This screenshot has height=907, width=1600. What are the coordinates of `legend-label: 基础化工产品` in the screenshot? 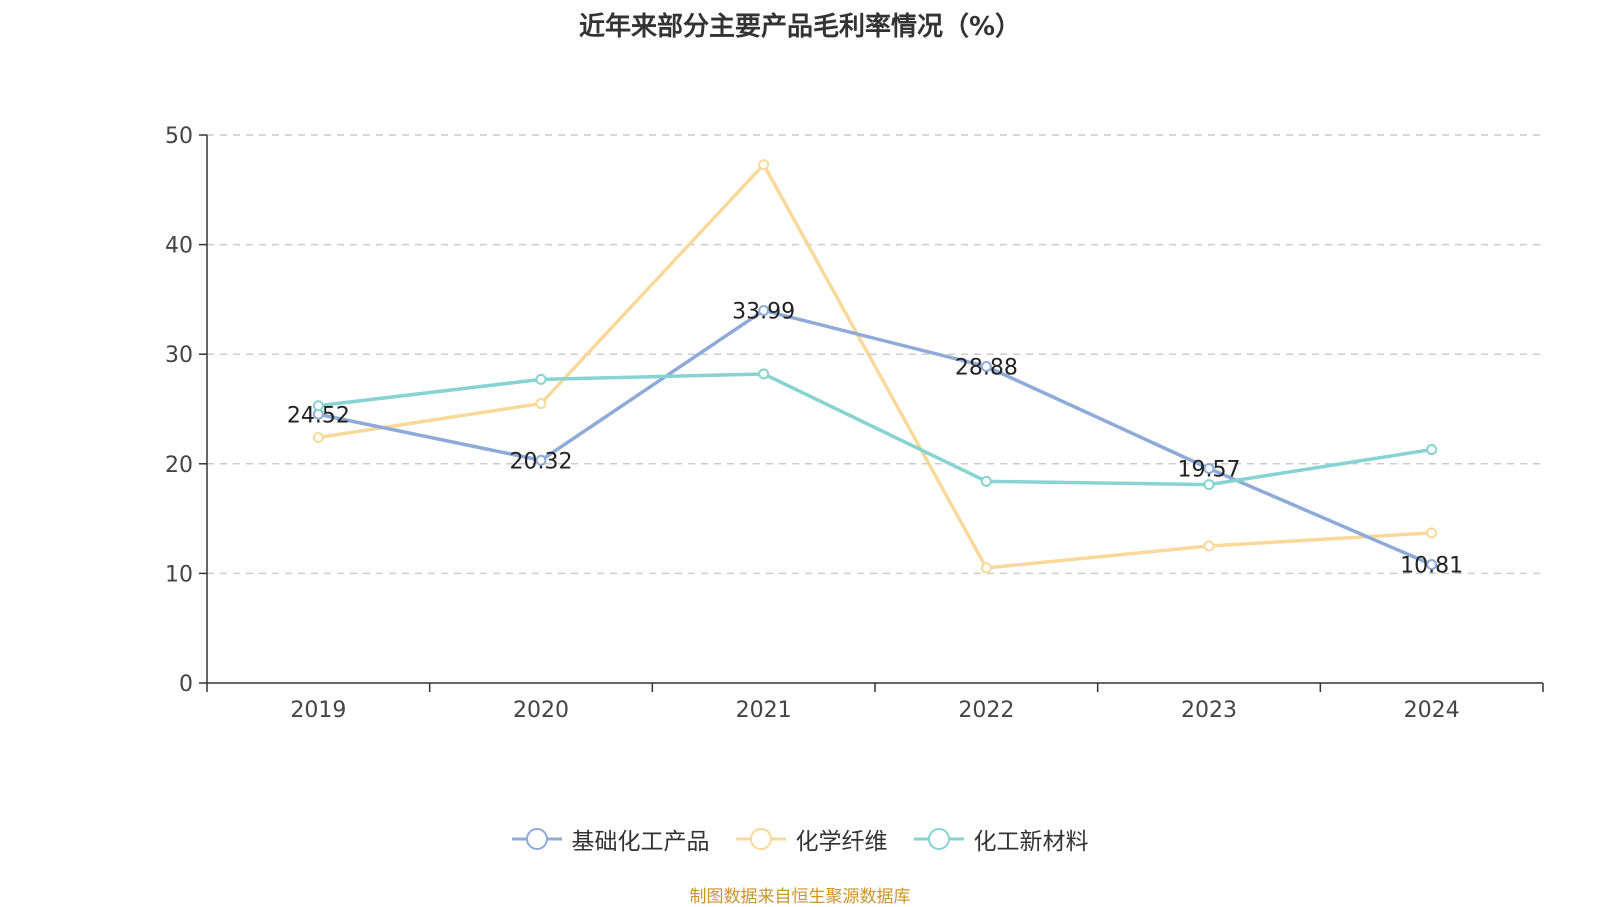 It's located at (640, 842).